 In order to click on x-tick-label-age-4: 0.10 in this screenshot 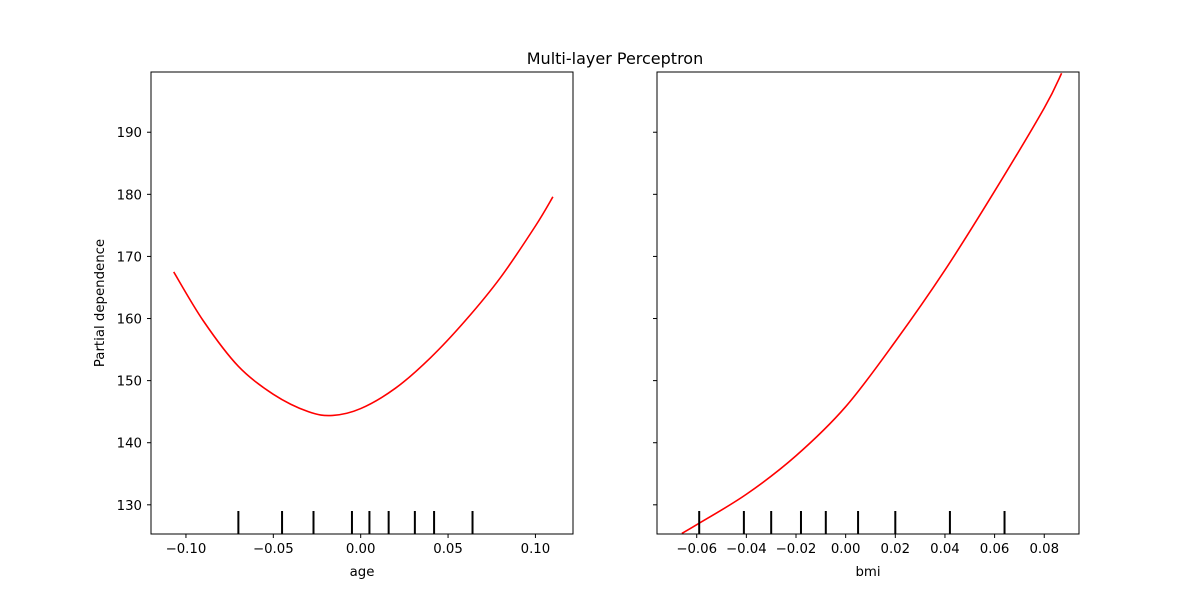, I will do `click(536, 549)`.